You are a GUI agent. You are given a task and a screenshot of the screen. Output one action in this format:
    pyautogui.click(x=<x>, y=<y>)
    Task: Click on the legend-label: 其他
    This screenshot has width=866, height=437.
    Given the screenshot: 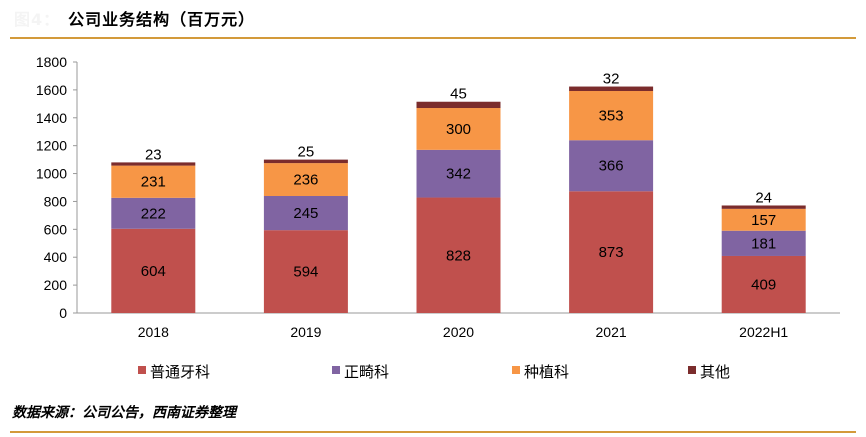 What is the action you would take?
    pyautogui.click(x=715, y=372)
    